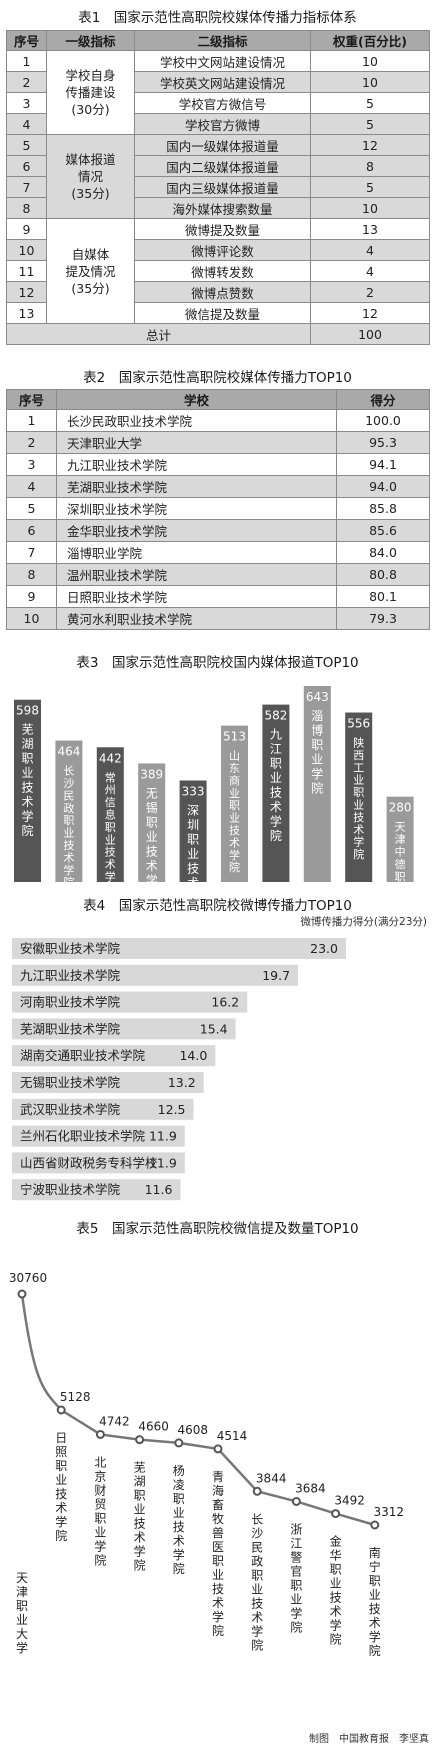 This screenshot has width=435, height=1749. Describe the element at coordinates (70, 1109) in the screenshot. I see `bar-category-label: 武汉职业技术学院` at that location.